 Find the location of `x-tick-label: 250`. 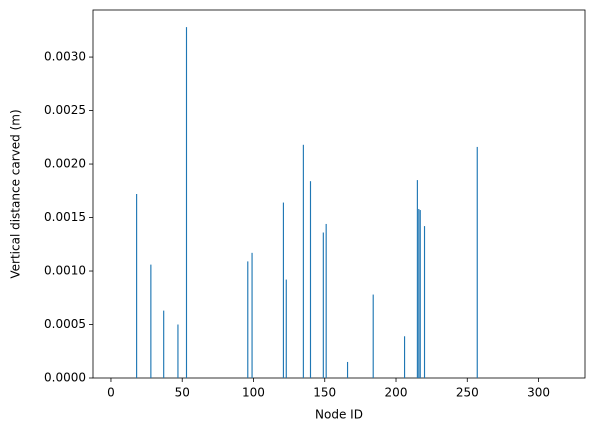

x-tick-label: 250 is located at coordinates (467, 393).